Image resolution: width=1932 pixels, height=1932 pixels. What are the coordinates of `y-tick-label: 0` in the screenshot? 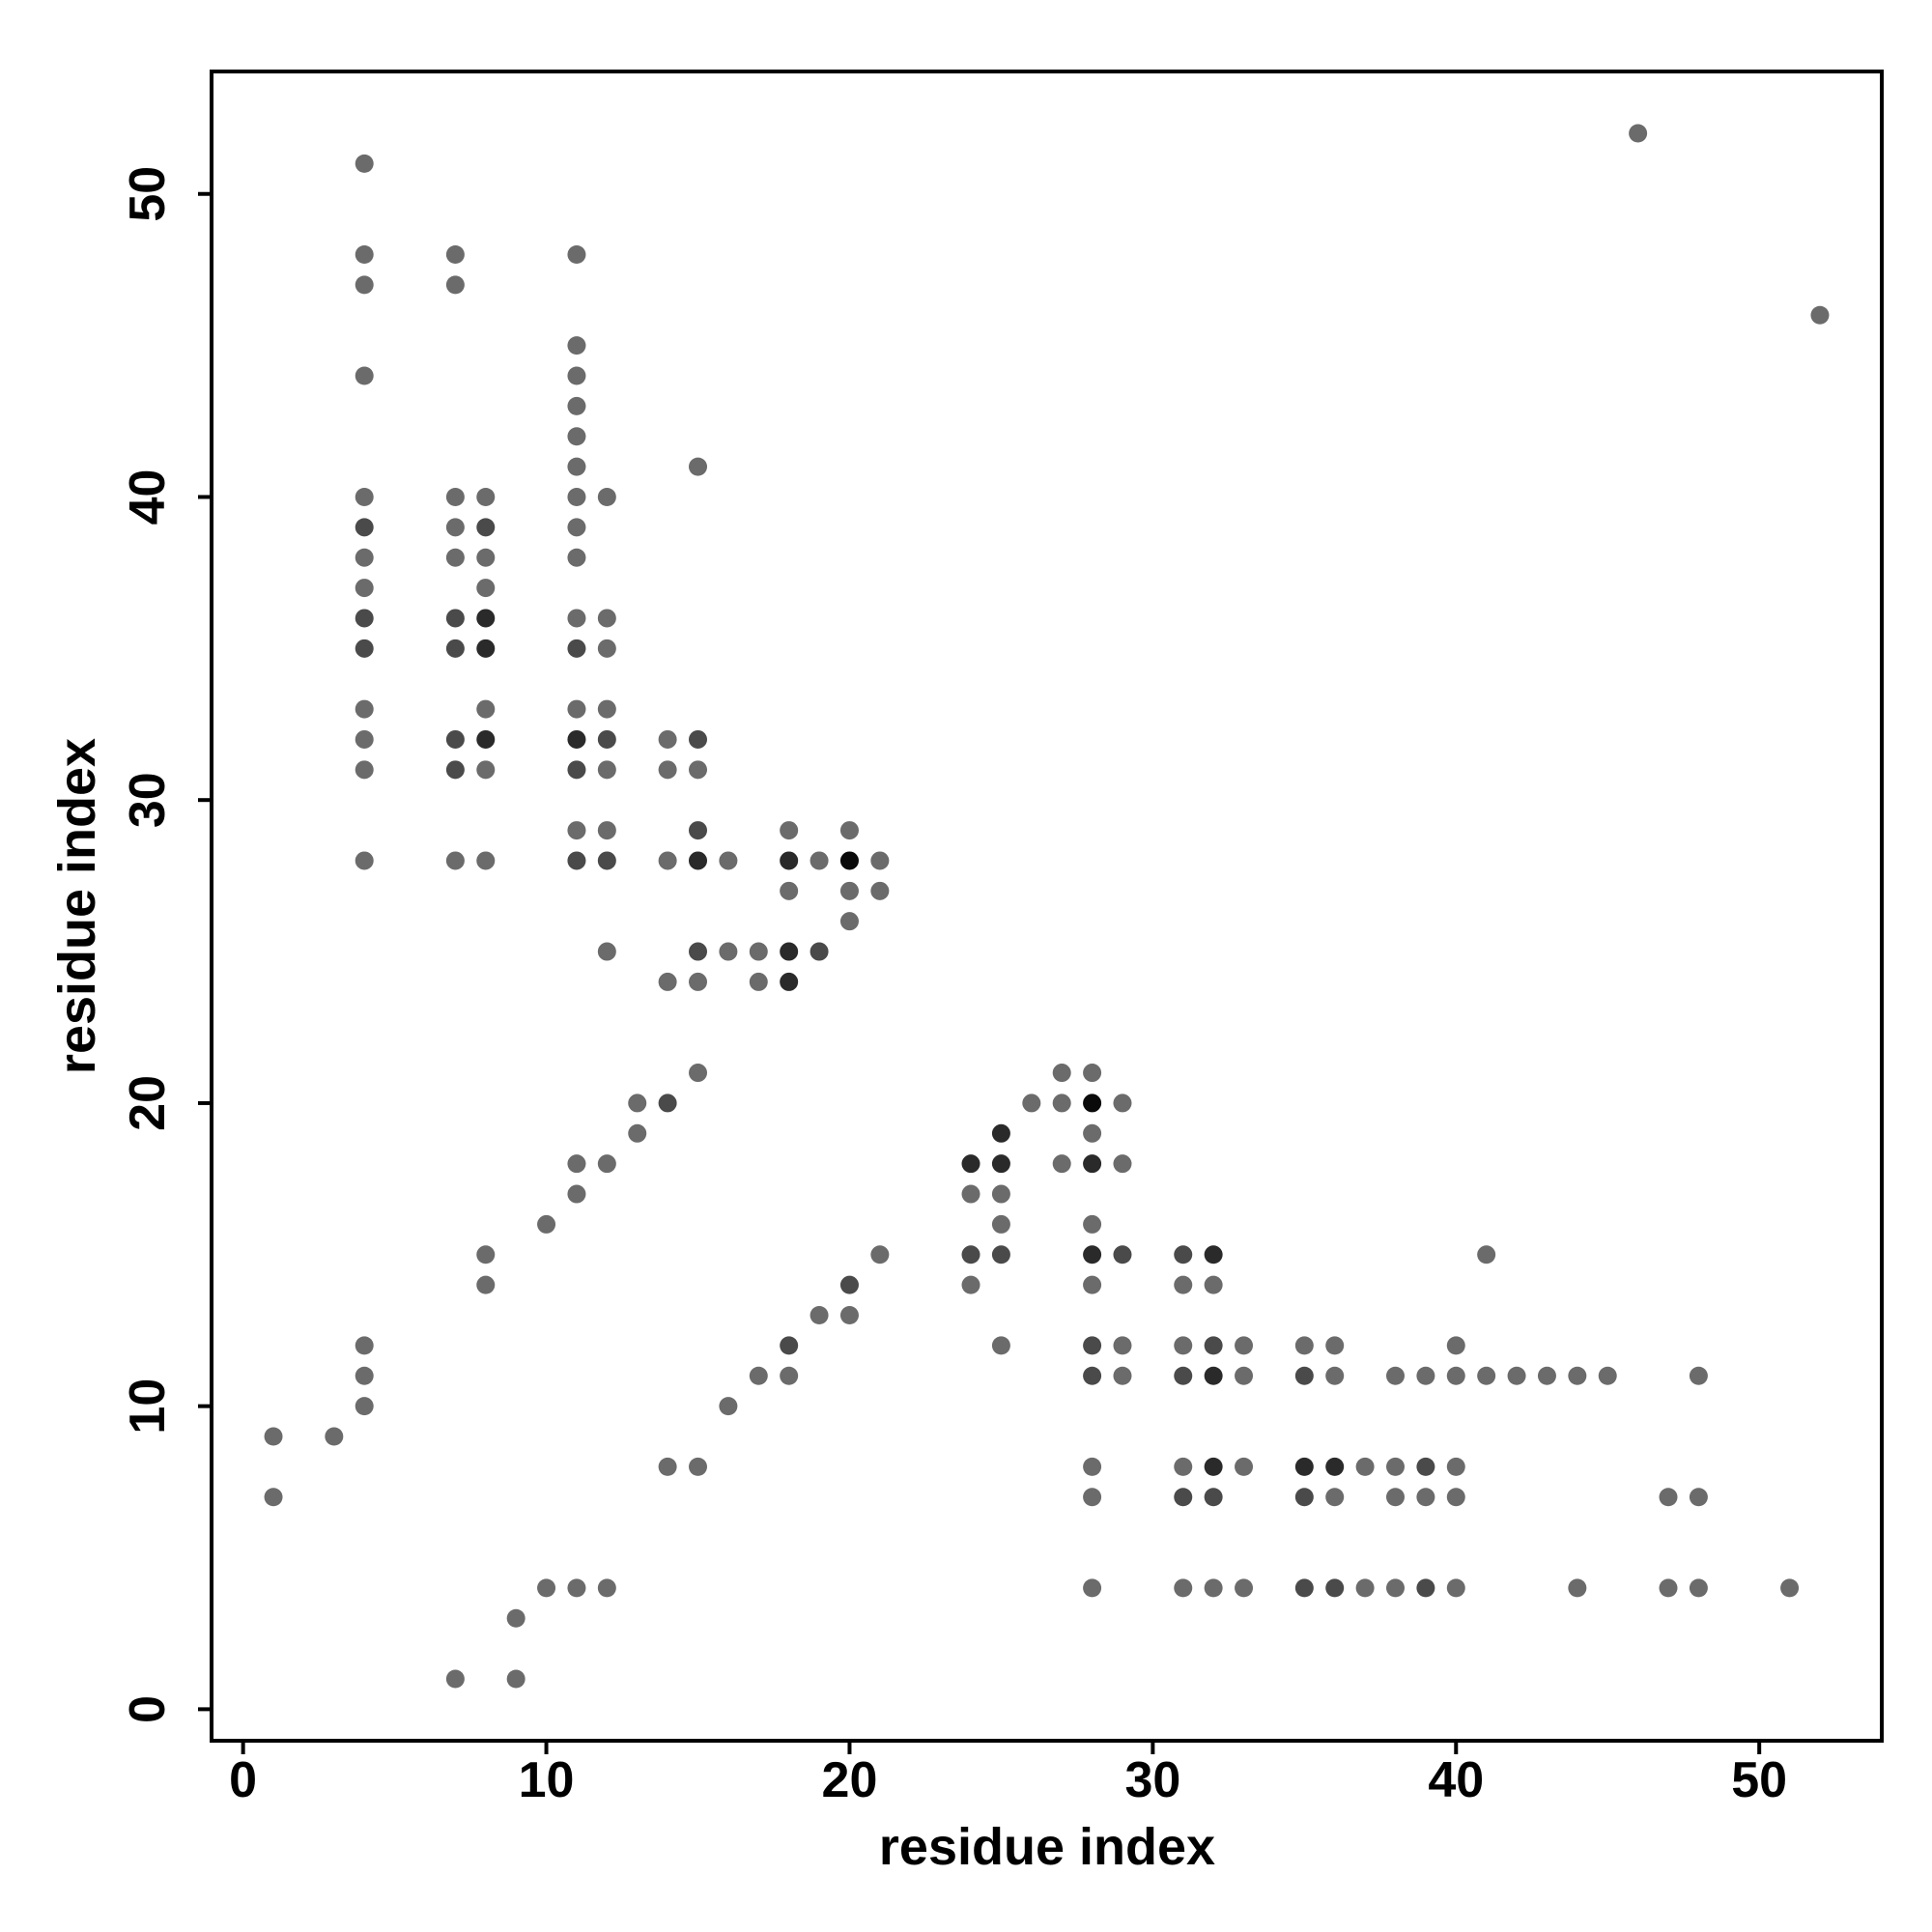 It's located at (148, 1709).